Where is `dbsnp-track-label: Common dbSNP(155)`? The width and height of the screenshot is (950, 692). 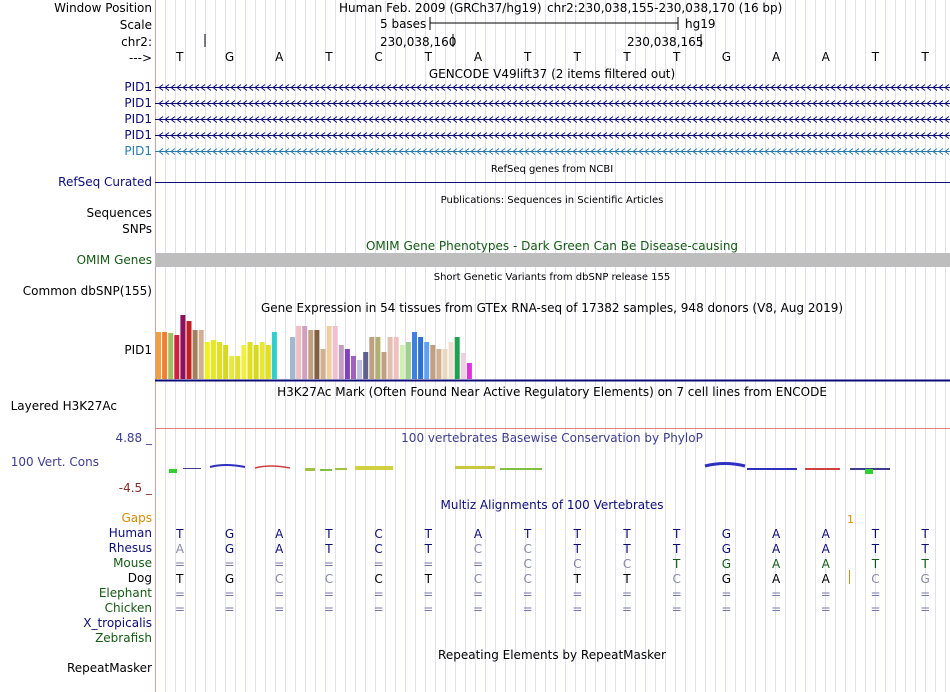 dbsnp-track-label: Common dbSNP(155) is located at coordinates (87, 291).